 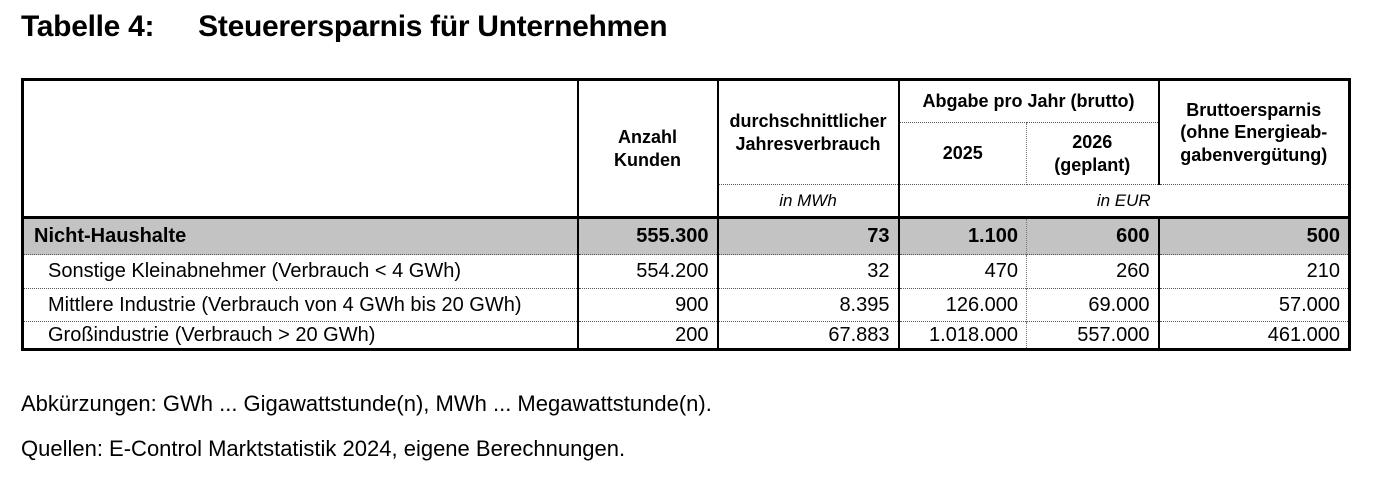 I want to click on header-row-years: 2025 2026 (geplant), so click(x=686, y=153).